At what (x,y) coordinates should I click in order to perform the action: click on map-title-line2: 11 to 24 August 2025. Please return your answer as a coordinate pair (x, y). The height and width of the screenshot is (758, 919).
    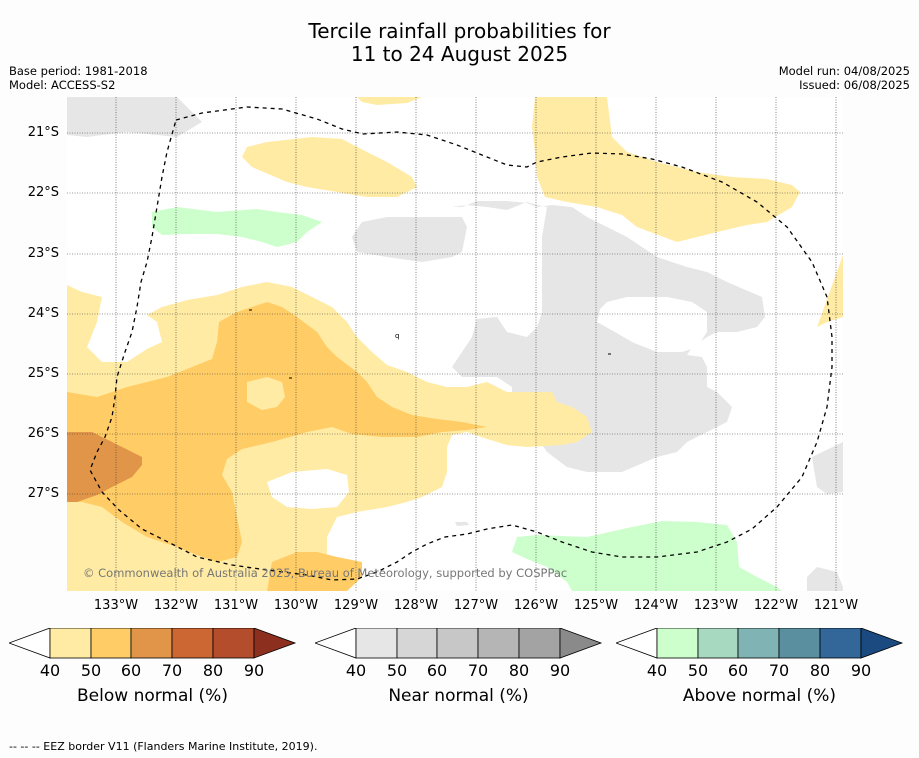
    Looking at the image, I should click on (459, 54).